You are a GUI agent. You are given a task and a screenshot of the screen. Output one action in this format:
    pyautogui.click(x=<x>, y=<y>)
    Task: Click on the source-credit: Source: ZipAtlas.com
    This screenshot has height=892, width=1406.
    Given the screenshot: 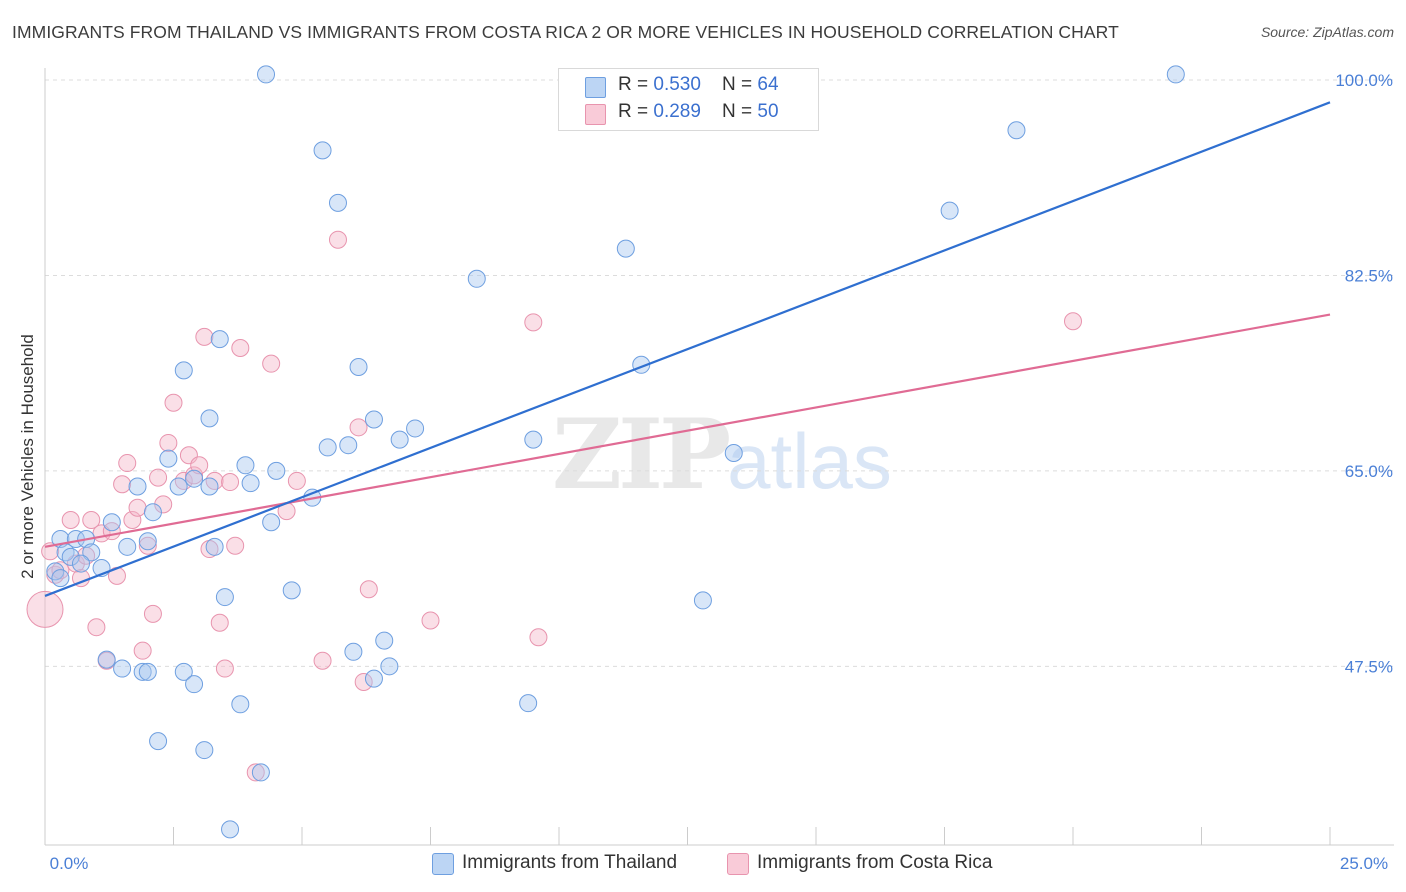 What is the action you would take?
    pyautogui.click(x=1327, y=32)
    